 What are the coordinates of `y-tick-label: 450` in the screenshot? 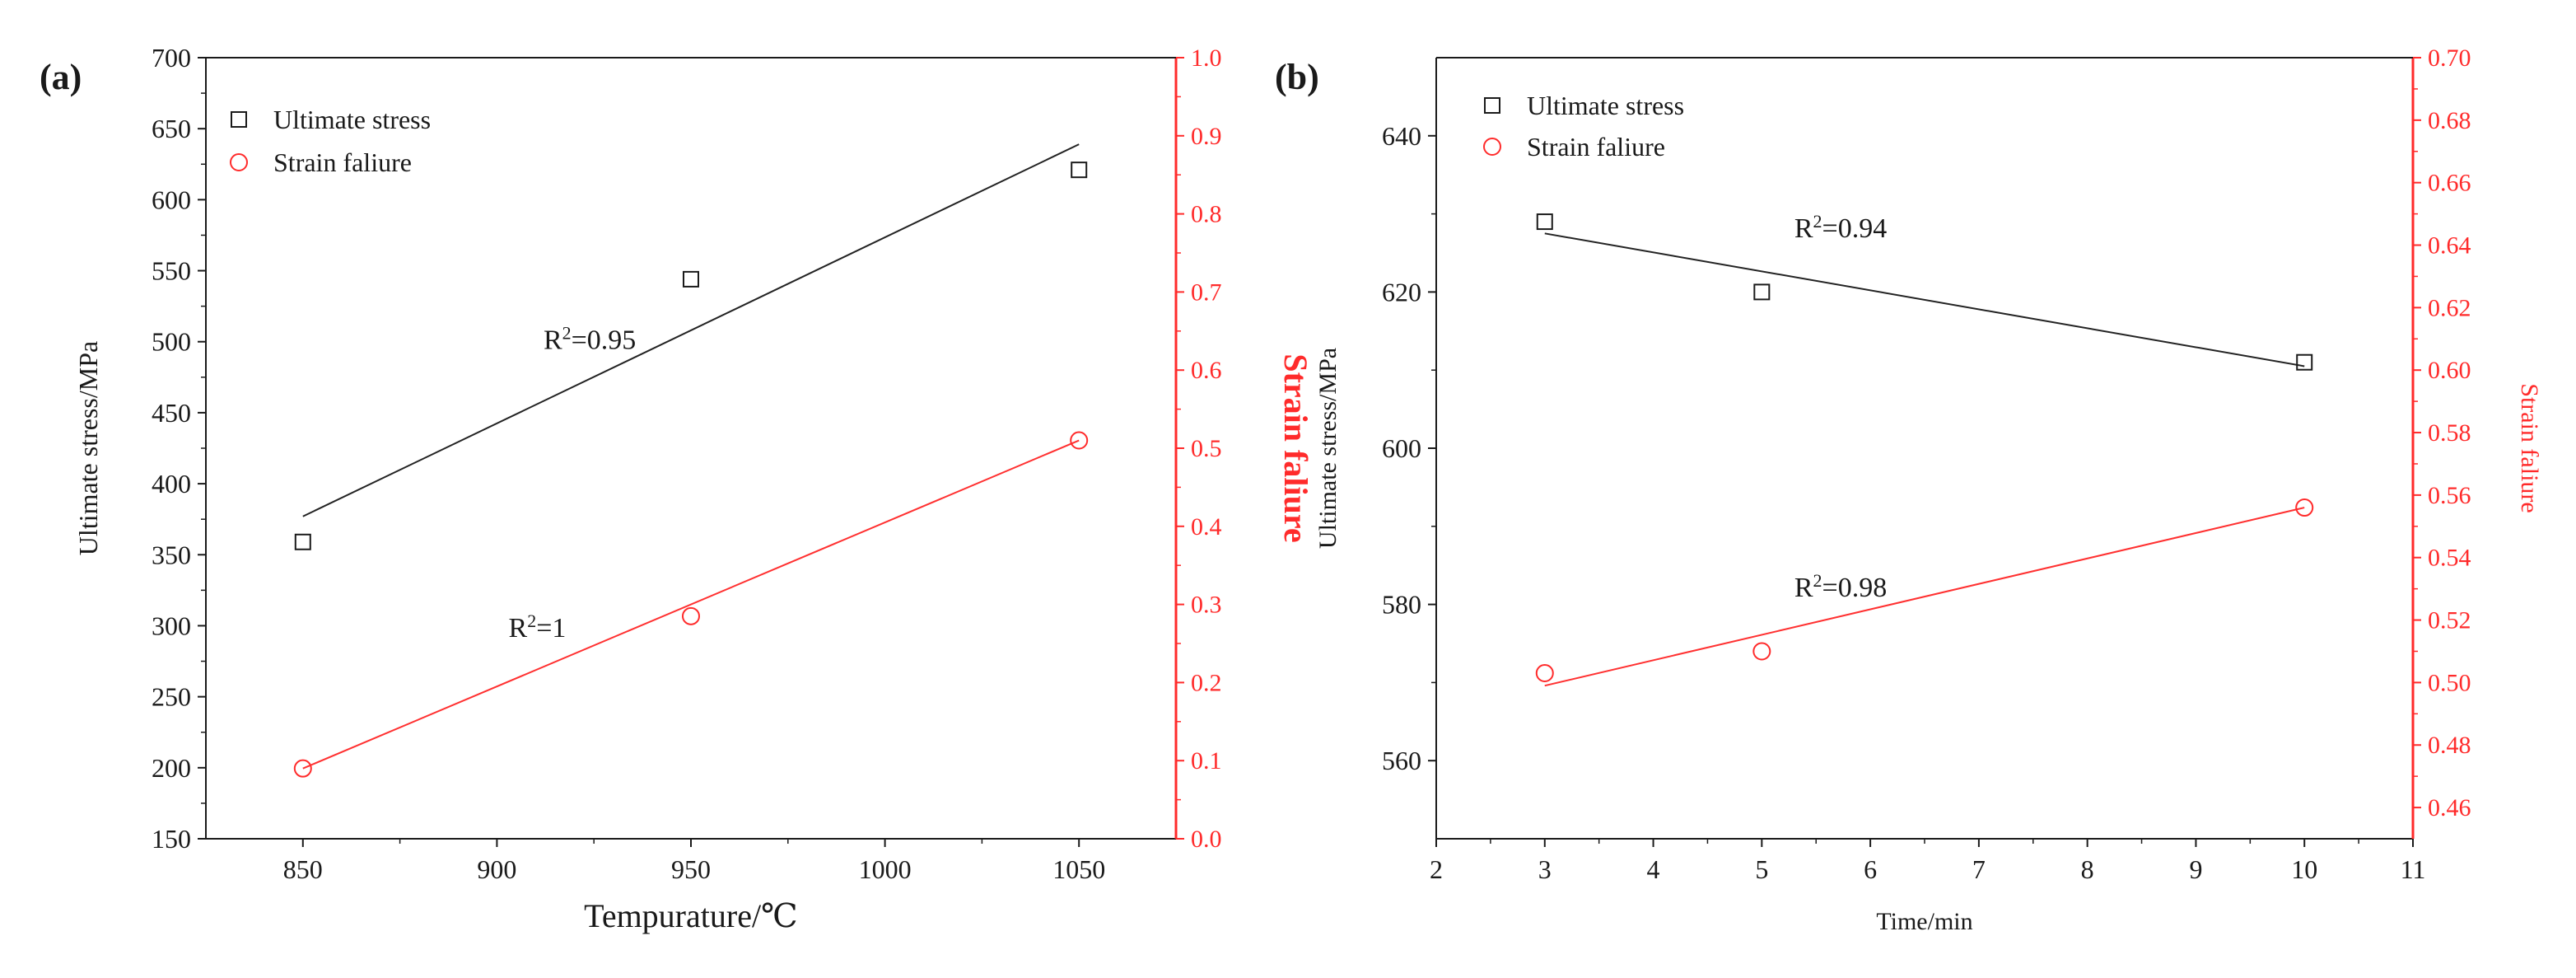 It's located at (171, 413).